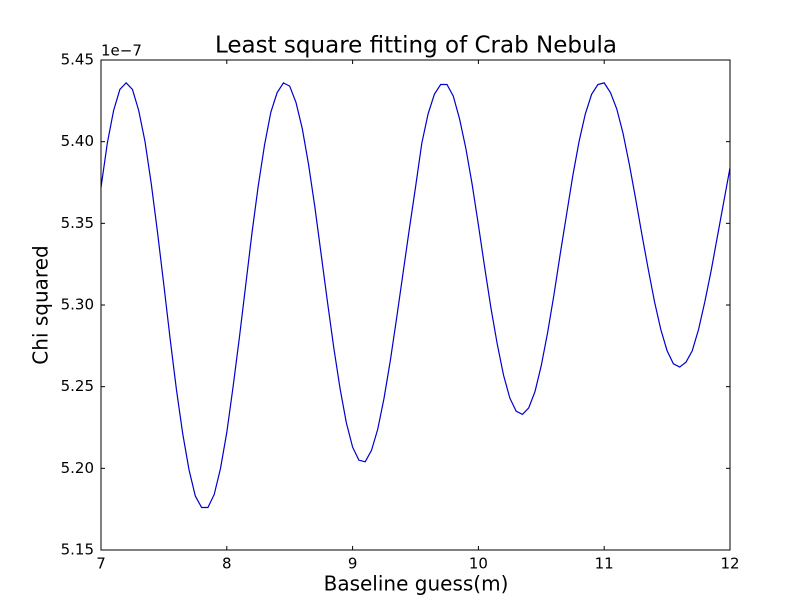 The height and width of the screenshot is (616, 812). I want to click on y-tick-label: 5.20, so click(77, 468).